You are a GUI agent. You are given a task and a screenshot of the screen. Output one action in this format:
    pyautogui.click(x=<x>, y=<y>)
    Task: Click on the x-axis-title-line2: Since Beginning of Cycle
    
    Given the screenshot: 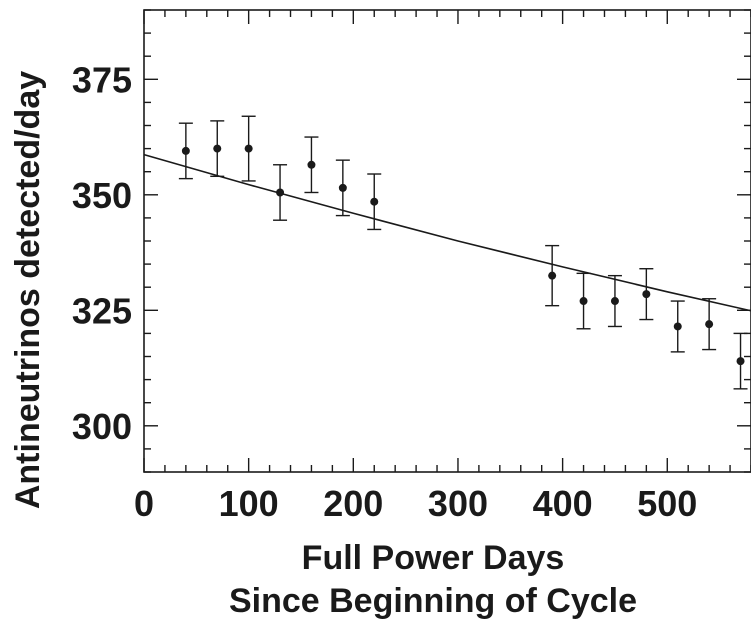 What is the action you would take?
    pyautogui.click(x=433, y=601)
    